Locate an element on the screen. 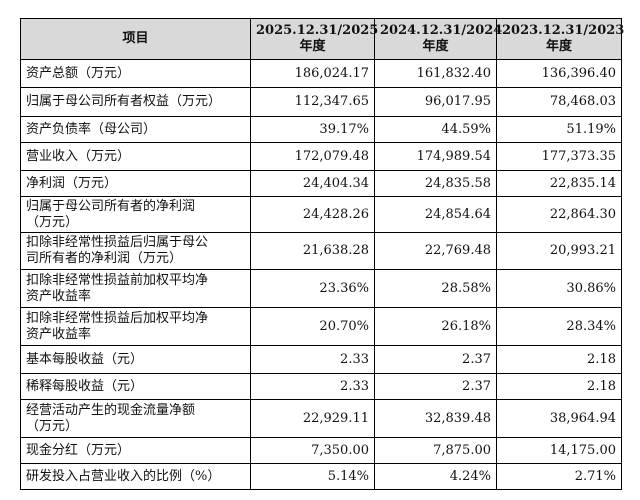  row-label-text: 基本每股收益（元） is located at coordinates (85, 359).